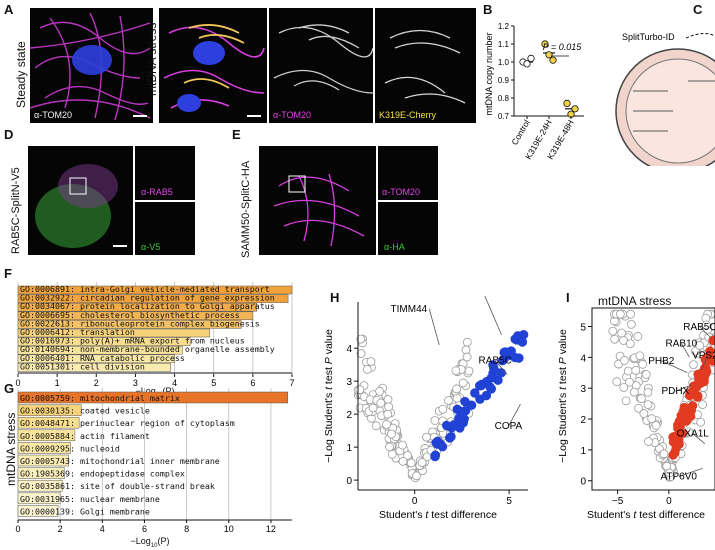  I want to click on xtick-label: 8, so click(186, 529).